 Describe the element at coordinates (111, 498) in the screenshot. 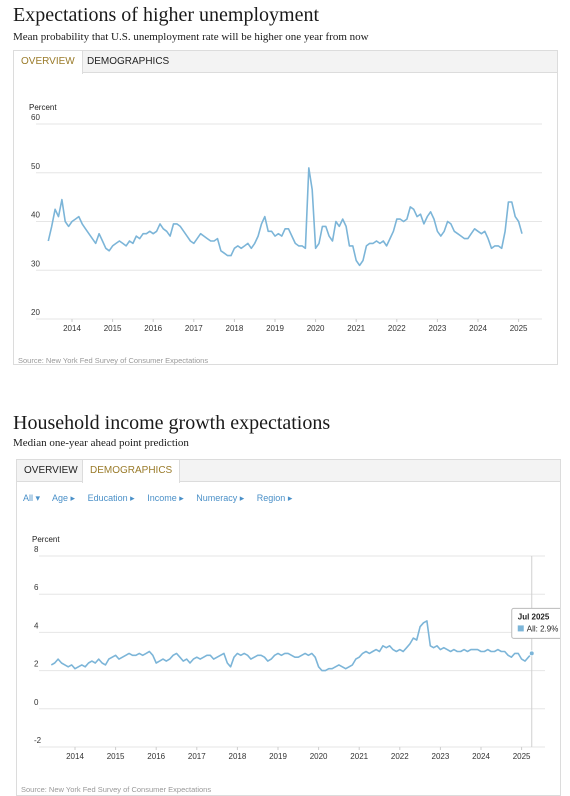

I see `filter-education: Education ▸` at that location.